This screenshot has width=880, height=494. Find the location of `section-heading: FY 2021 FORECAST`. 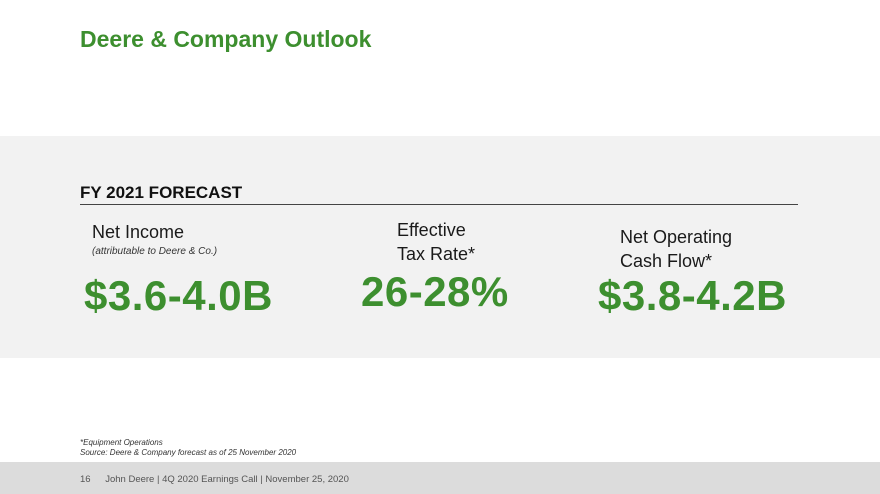

section-heading: FY 2021 FORECAST is located at coordinates (439, 194).